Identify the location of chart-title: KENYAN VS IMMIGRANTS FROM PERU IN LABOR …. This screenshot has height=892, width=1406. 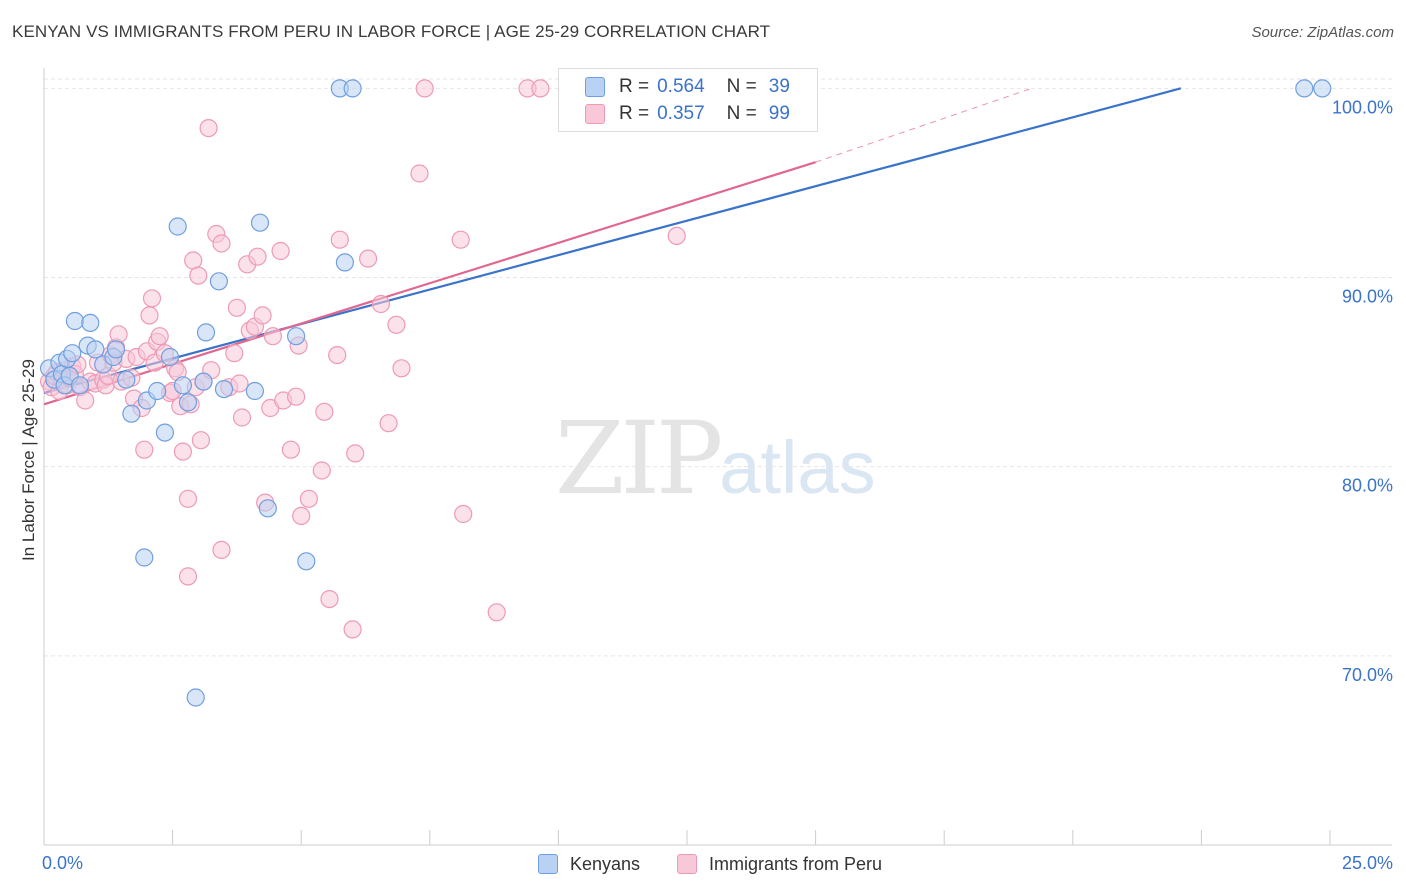
(391, 31).